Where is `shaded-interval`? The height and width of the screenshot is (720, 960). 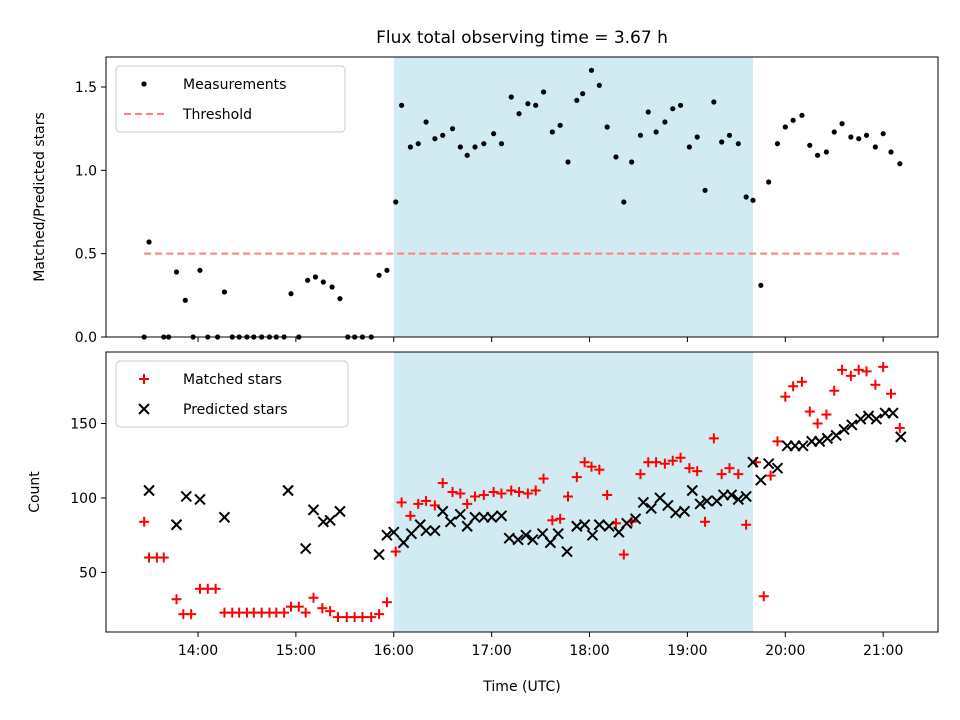
shaded-interval is located at coordinates (573, 197).